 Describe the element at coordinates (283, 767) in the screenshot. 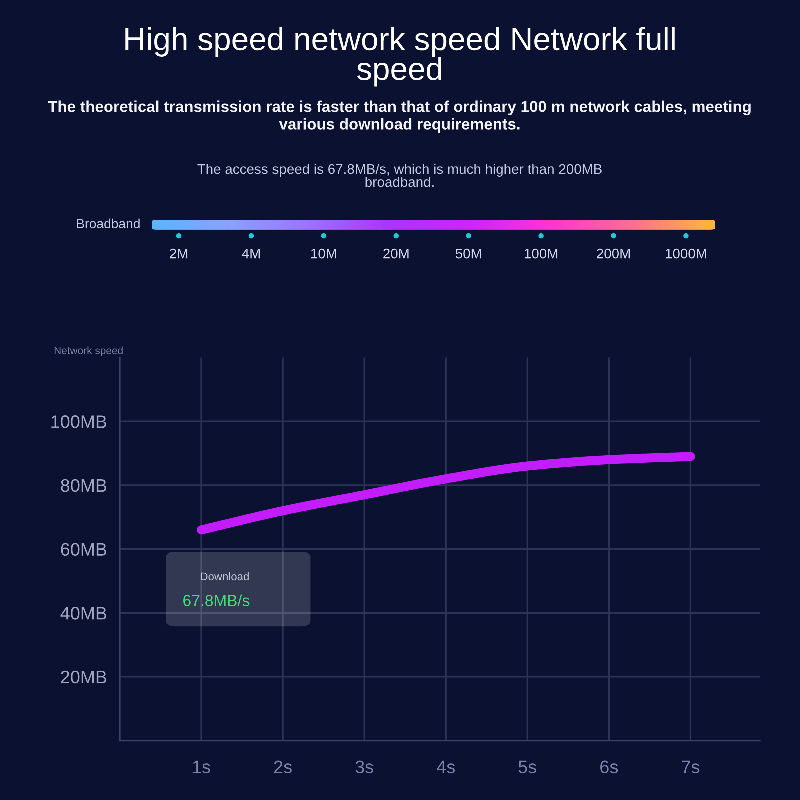

I see `x-tick-label: 2s` at that location.